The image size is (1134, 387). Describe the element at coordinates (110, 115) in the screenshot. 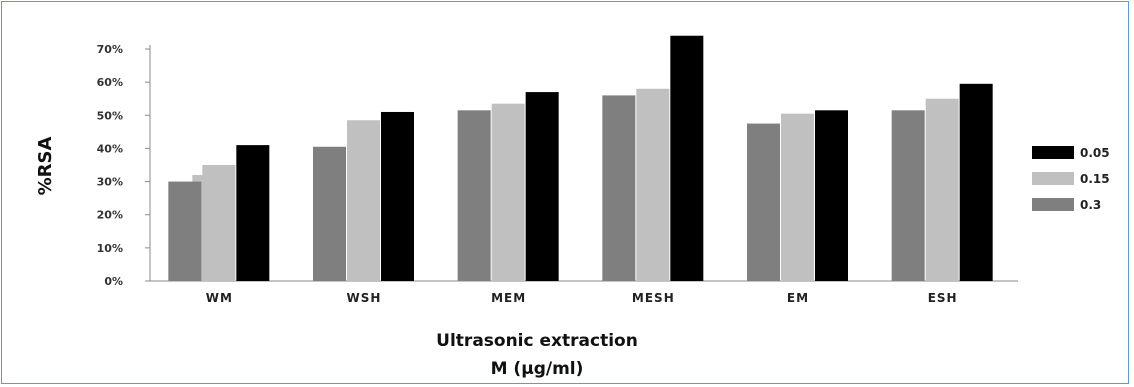

I see `y-tick-label: 50%` at that location.